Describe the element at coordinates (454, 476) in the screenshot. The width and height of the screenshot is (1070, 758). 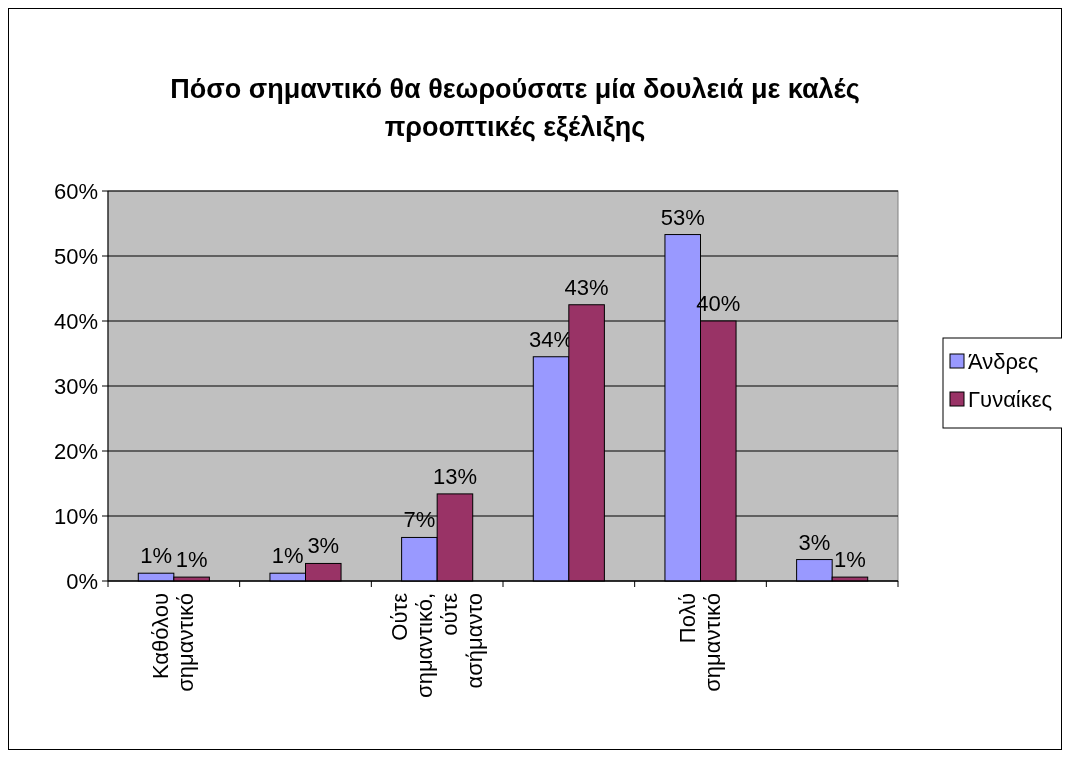
I see `data-label: 13%` at that location.